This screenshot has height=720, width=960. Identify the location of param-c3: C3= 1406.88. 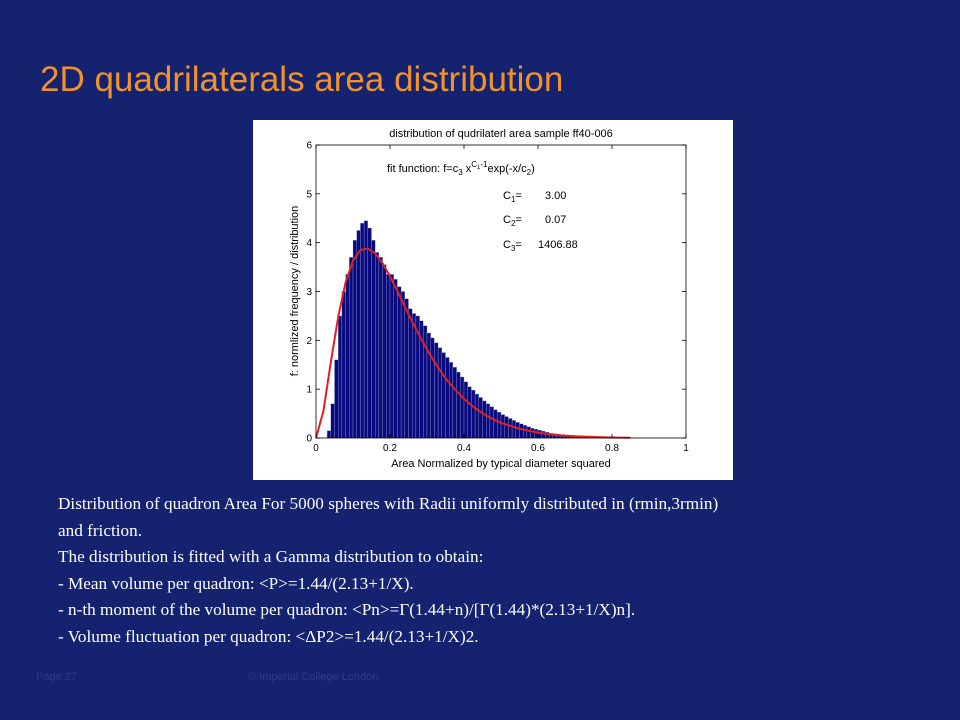
(540, 246).